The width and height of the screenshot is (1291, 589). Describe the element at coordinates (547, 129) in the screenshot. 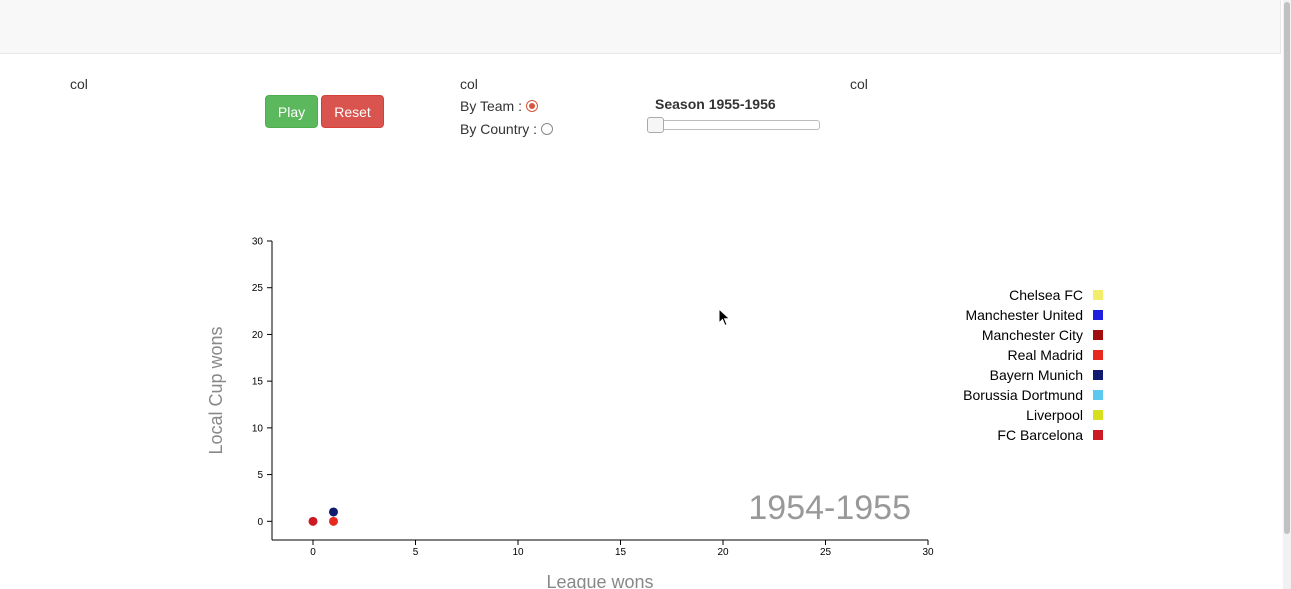

I see `by-country-radio` at that location.